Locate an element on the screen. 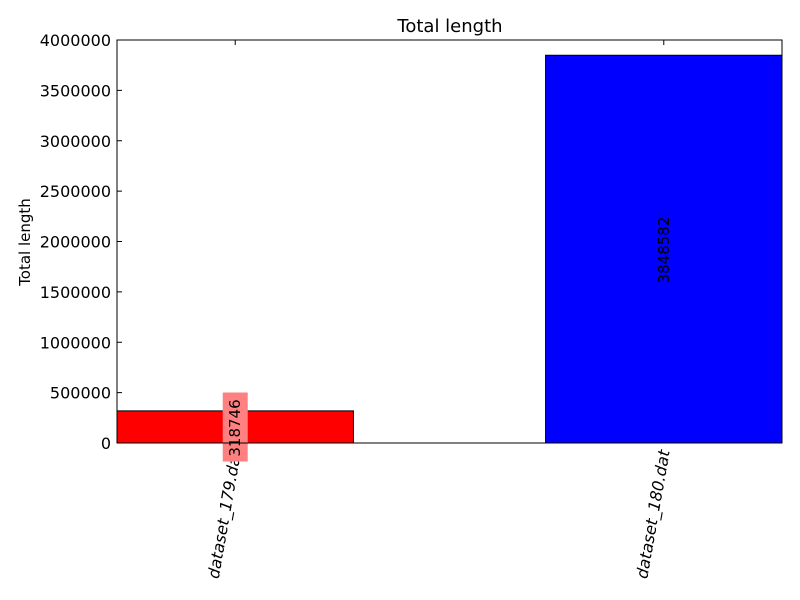  chart-title: Total length is located at coordinates (449, 26).